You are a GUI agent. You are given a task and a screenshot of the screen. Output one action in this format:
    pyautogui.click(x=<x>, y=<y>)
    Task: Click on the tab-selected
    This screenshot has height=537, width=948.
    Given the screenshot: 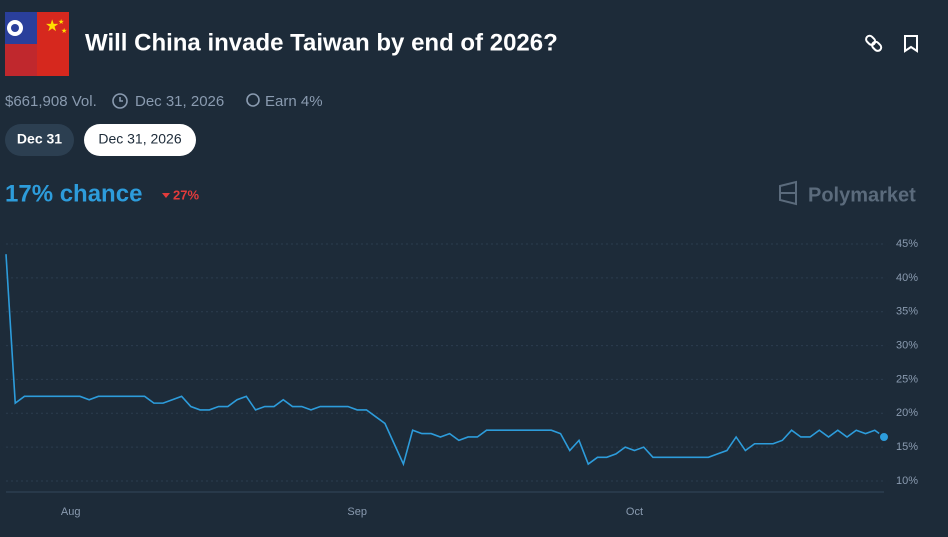 What is the action you would take?
    pyautogui.click(x=140, y=140)
    